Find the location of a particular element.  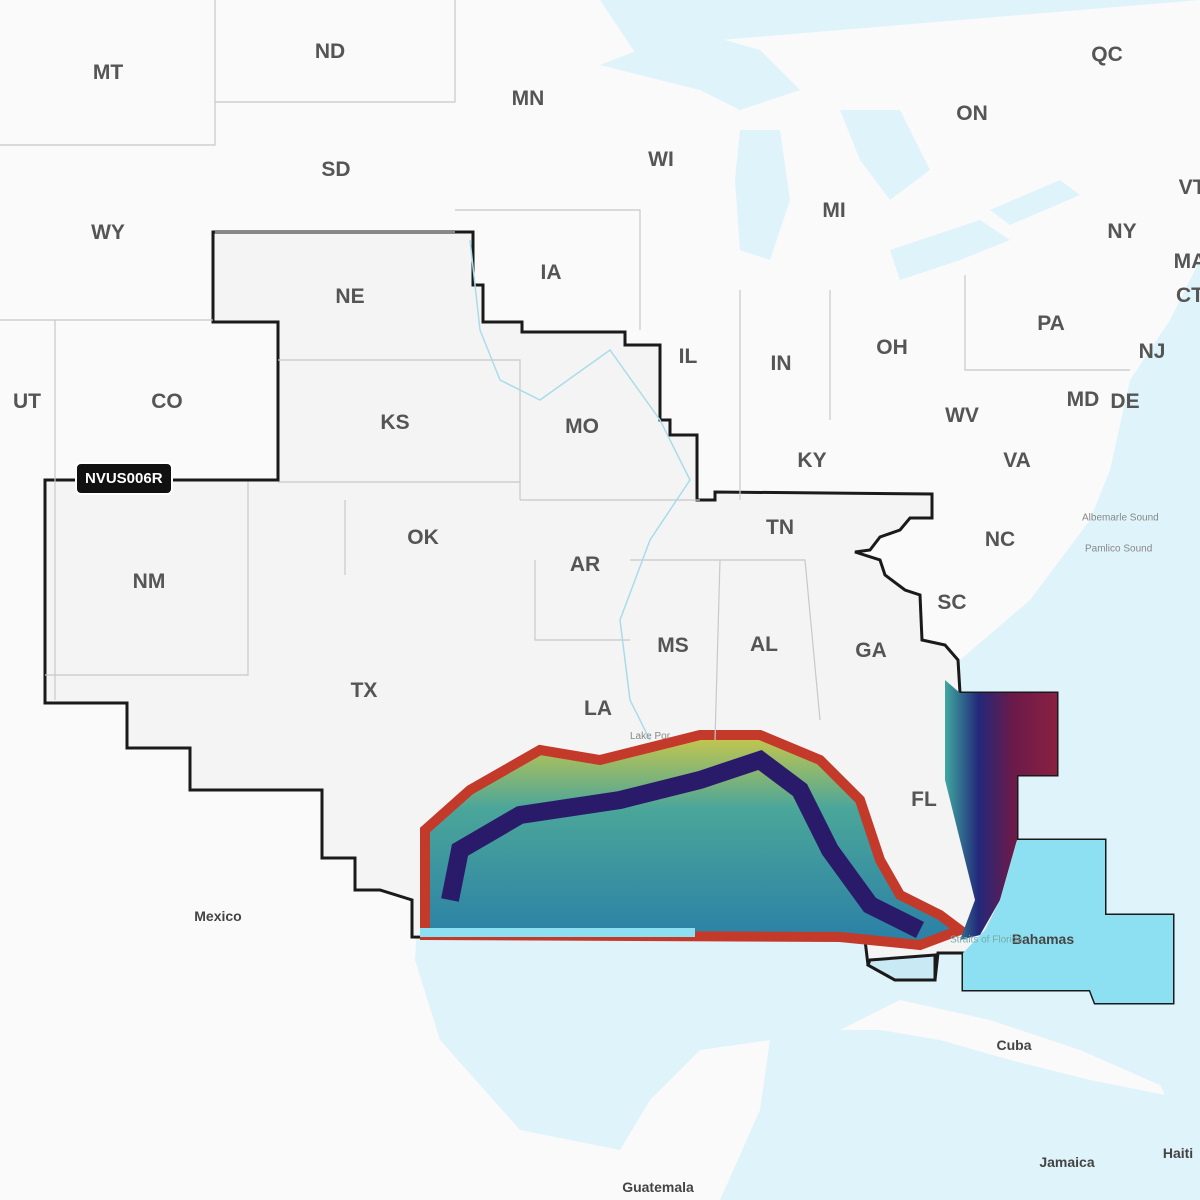

state-label: MN is located at coordinates (528, 98).